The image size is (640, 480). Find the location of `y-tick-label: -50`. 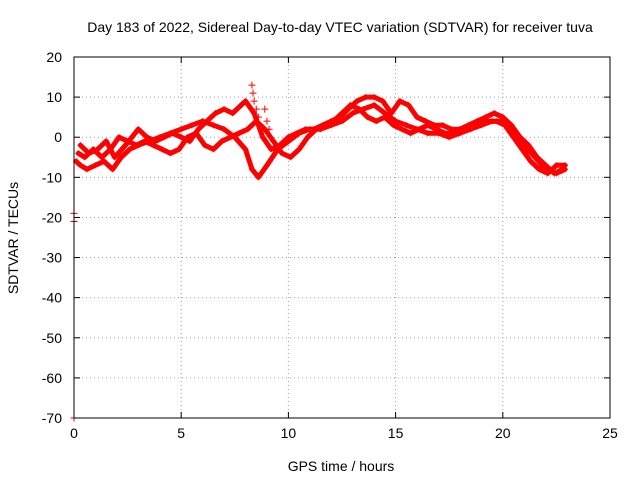

y-tick-label: -50 is located at coordinates (52, 338).